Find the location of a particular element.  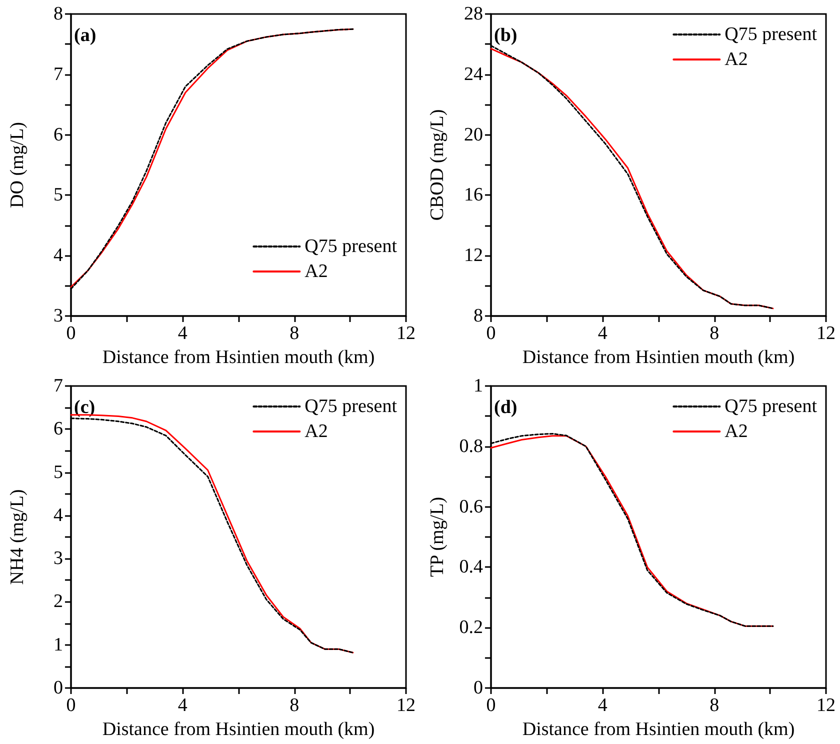

y-tick-label: 12 is located at coordinates (473, 255).